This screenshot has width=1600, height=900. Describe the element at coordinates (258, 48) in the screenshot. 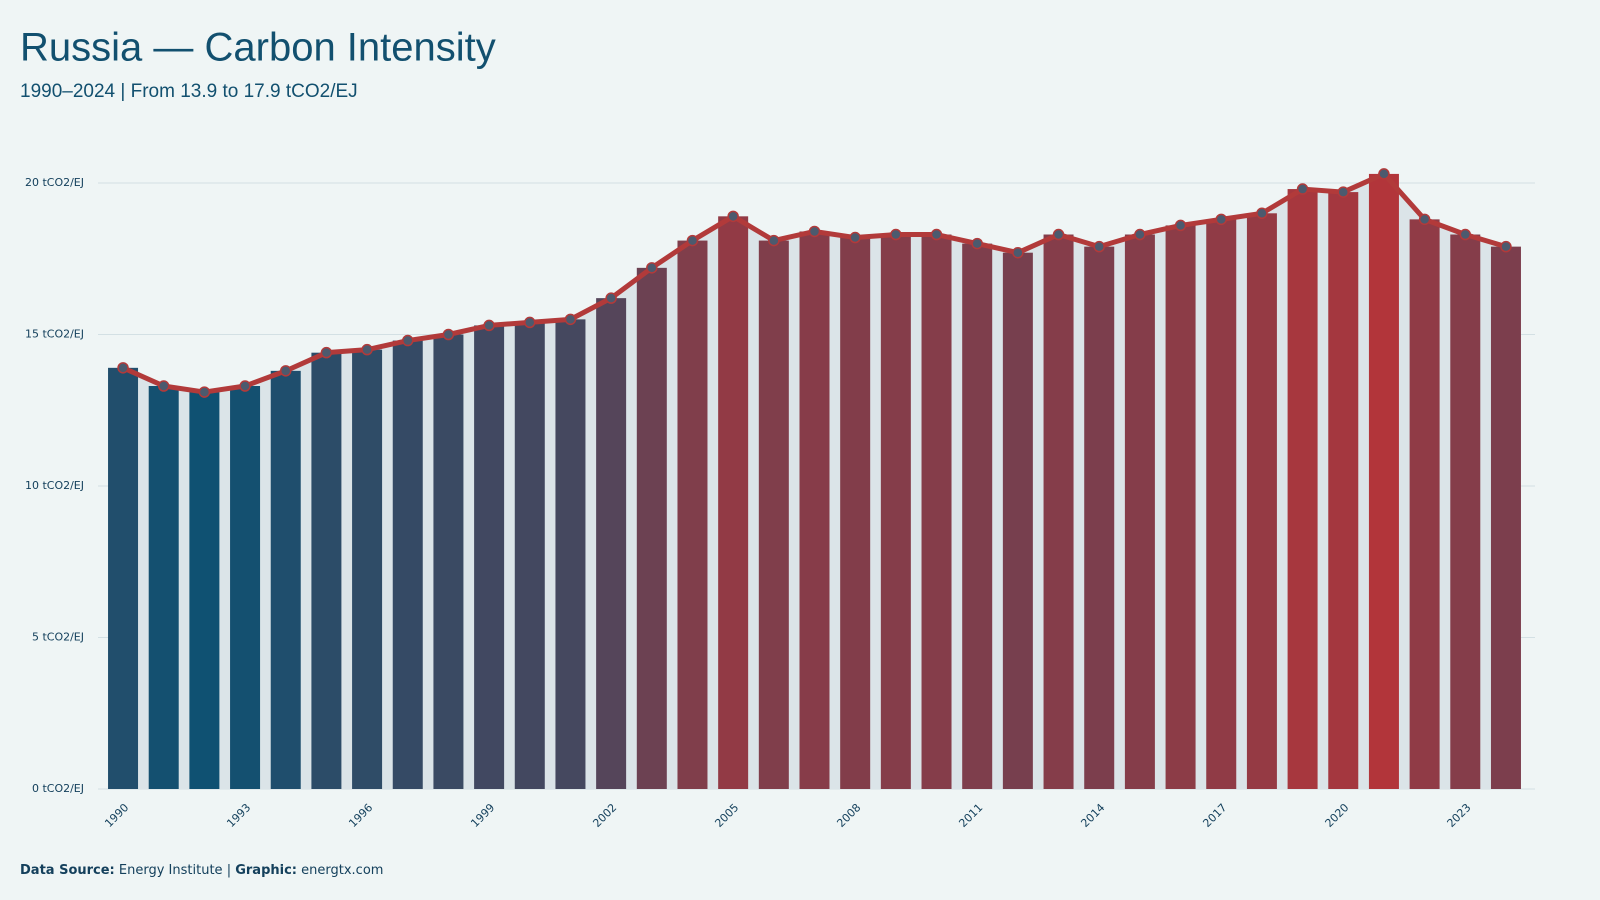

I see `chart-title: Russia — Carbon Intensity` at that location.